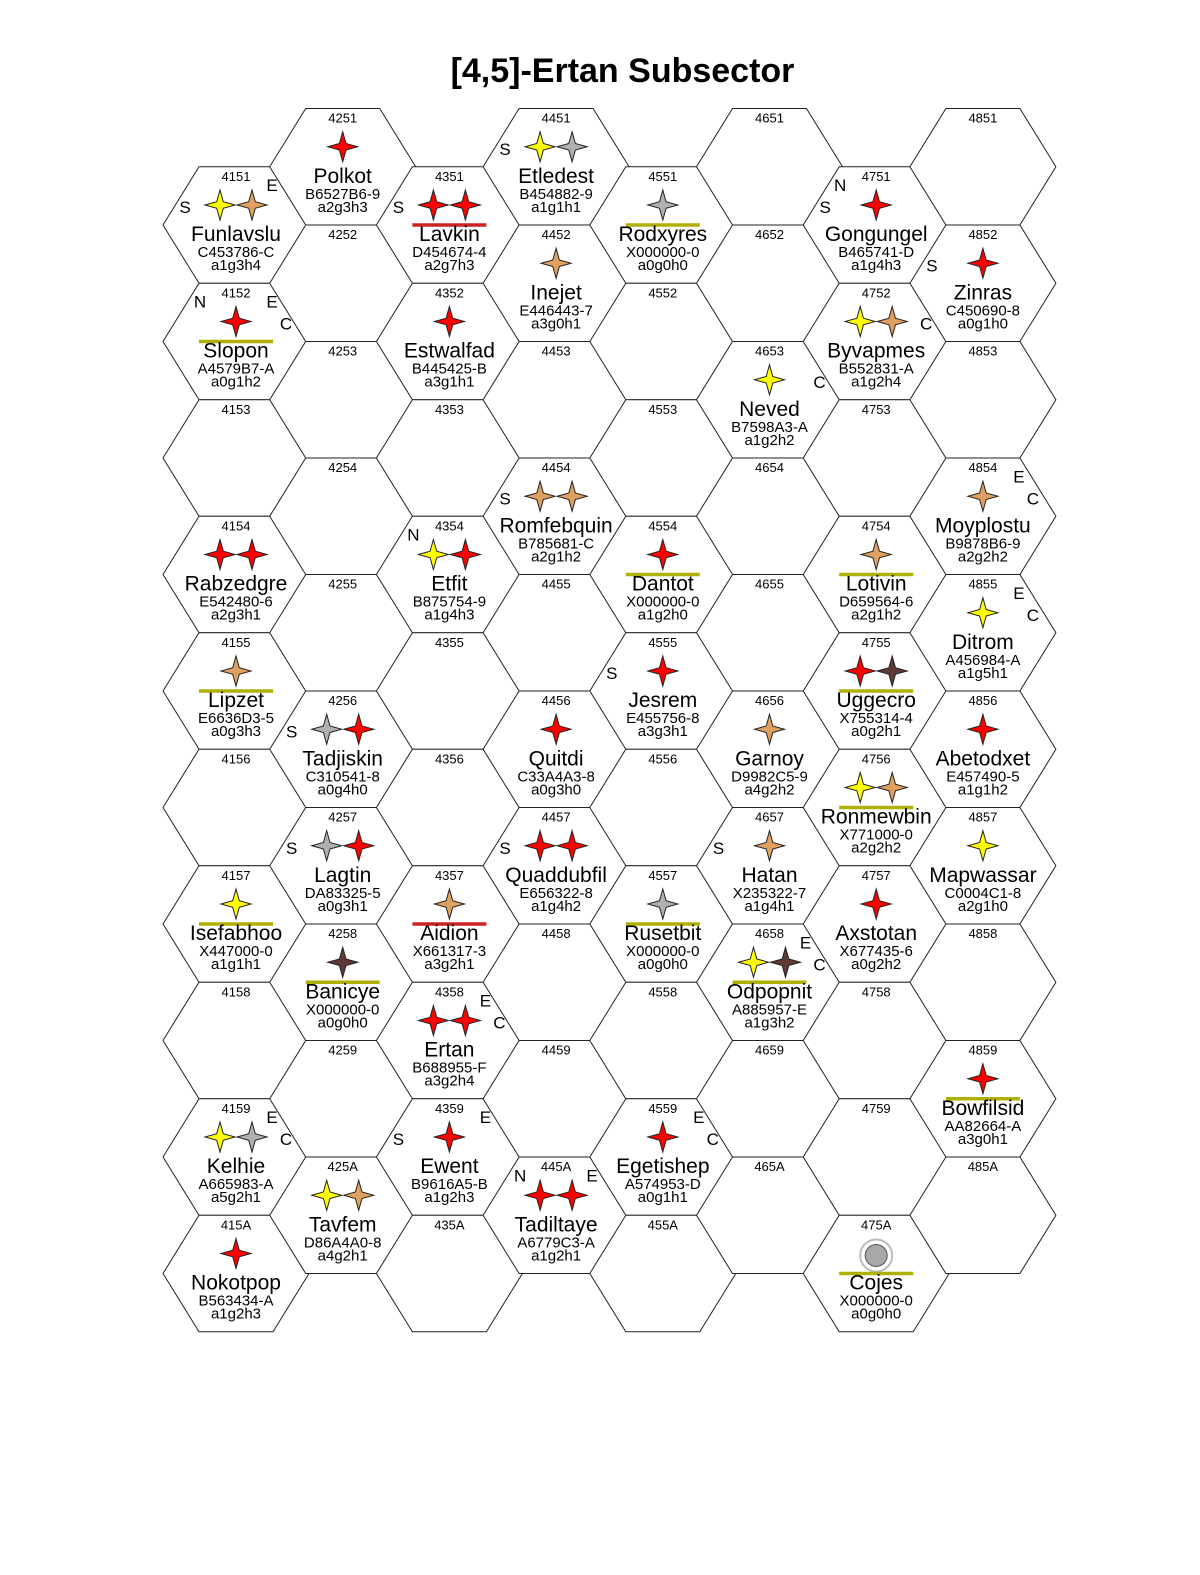 Image resolution: width=1200 pixels, height=1575 pixels. Describe the element at coordinates (663, 1224) in the screenshot. I see `hex-number: 455A` at that location.